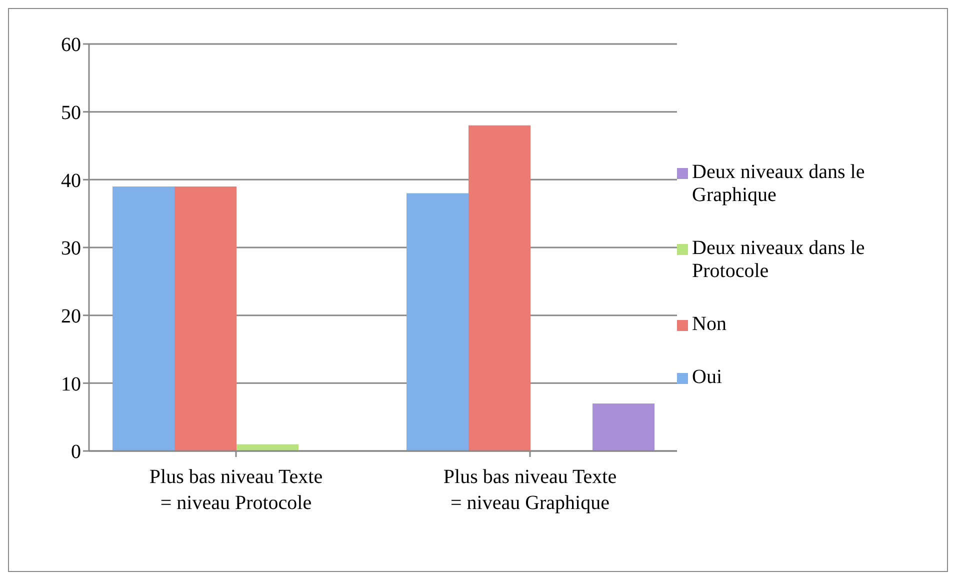 The height and width of the screenshot is (580, 956). Describe the element at coordinates (236, 490) in the screenshot. I see `x-tick-label: Plus bas niveau Texte = niveau Protocole` at that location.